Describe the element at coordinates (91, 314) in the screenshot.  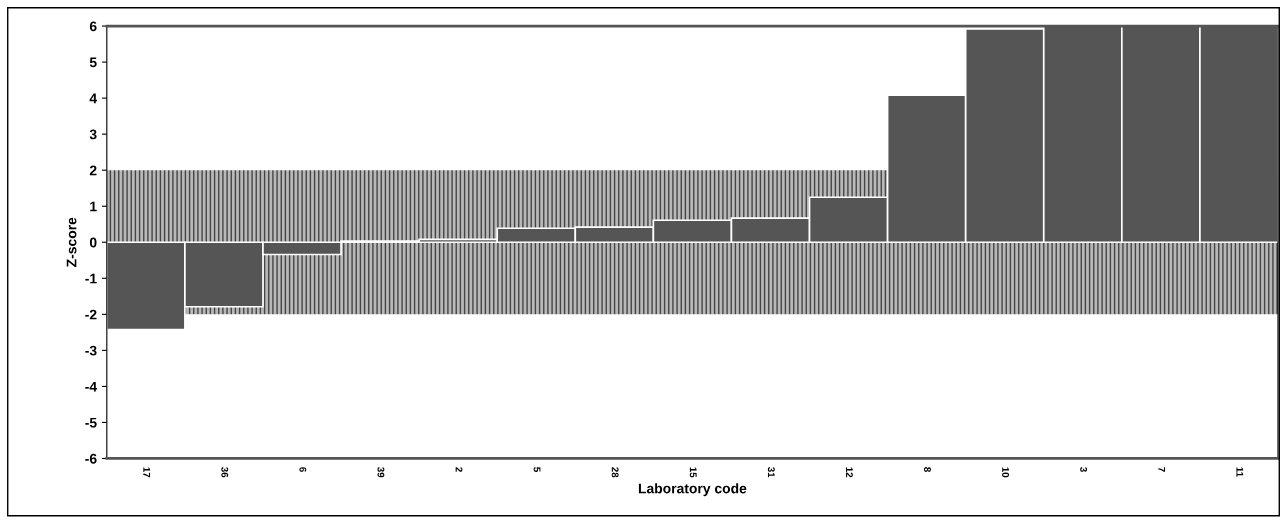
I see `y-tick-label: -2` at that location.